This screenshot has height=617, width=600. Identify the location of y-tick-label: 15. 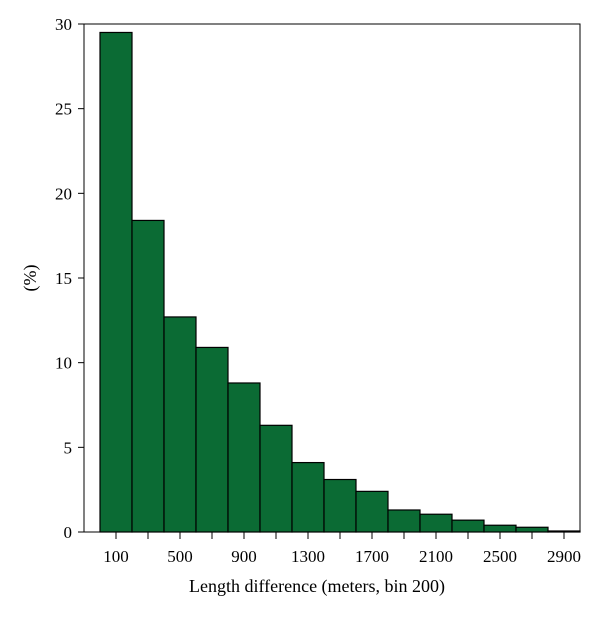
(63, 278).